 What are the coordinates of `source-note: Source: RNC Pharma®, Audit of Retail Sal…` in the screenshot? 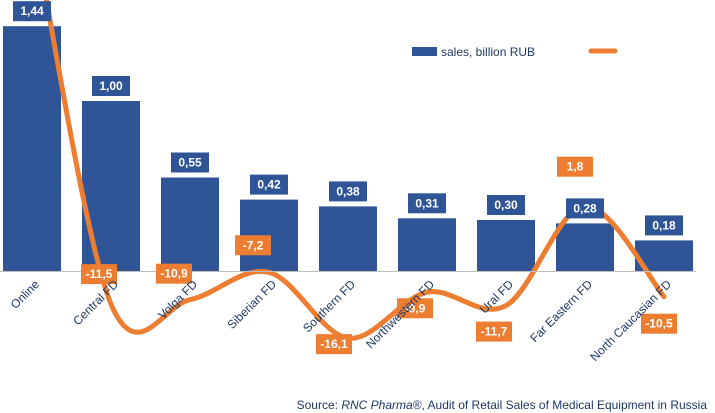 It's located at (502, 405).